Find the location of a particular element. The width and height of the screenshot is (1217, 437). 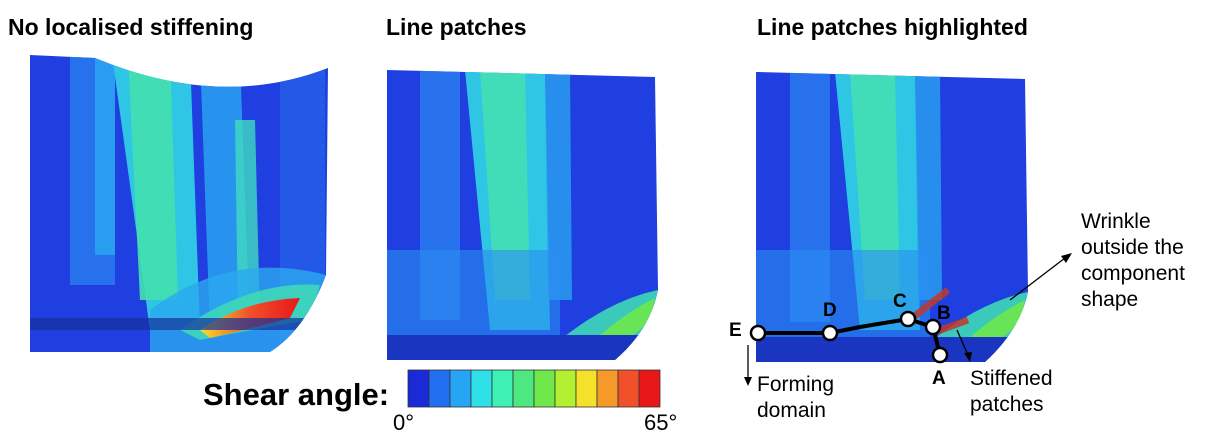

point-b-marker is located at coordinates (933, 327).